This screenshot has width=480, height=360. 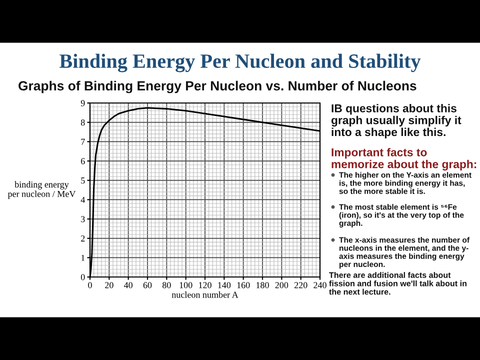 I want to click on chart-subtitle: Graphs of Binding Energy Per Nucleon vs. Number of Nucleons, so click(x=217, y=87).